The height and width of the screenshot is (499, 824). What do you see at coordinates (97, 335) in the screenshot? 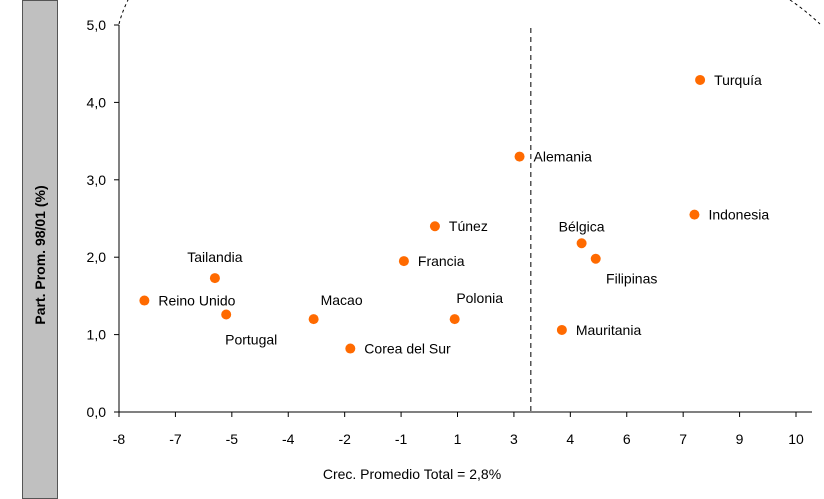
I see `y-tick-label: 1,0` at bounding box center [97, 335].